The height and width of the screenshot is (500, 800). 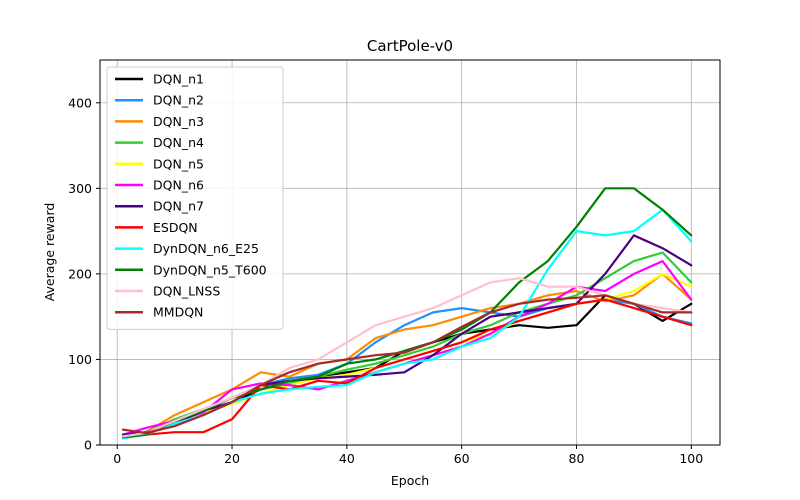 I want to click on legend-entry: DynDQN_n5_T600, so click(x=210, y=269).